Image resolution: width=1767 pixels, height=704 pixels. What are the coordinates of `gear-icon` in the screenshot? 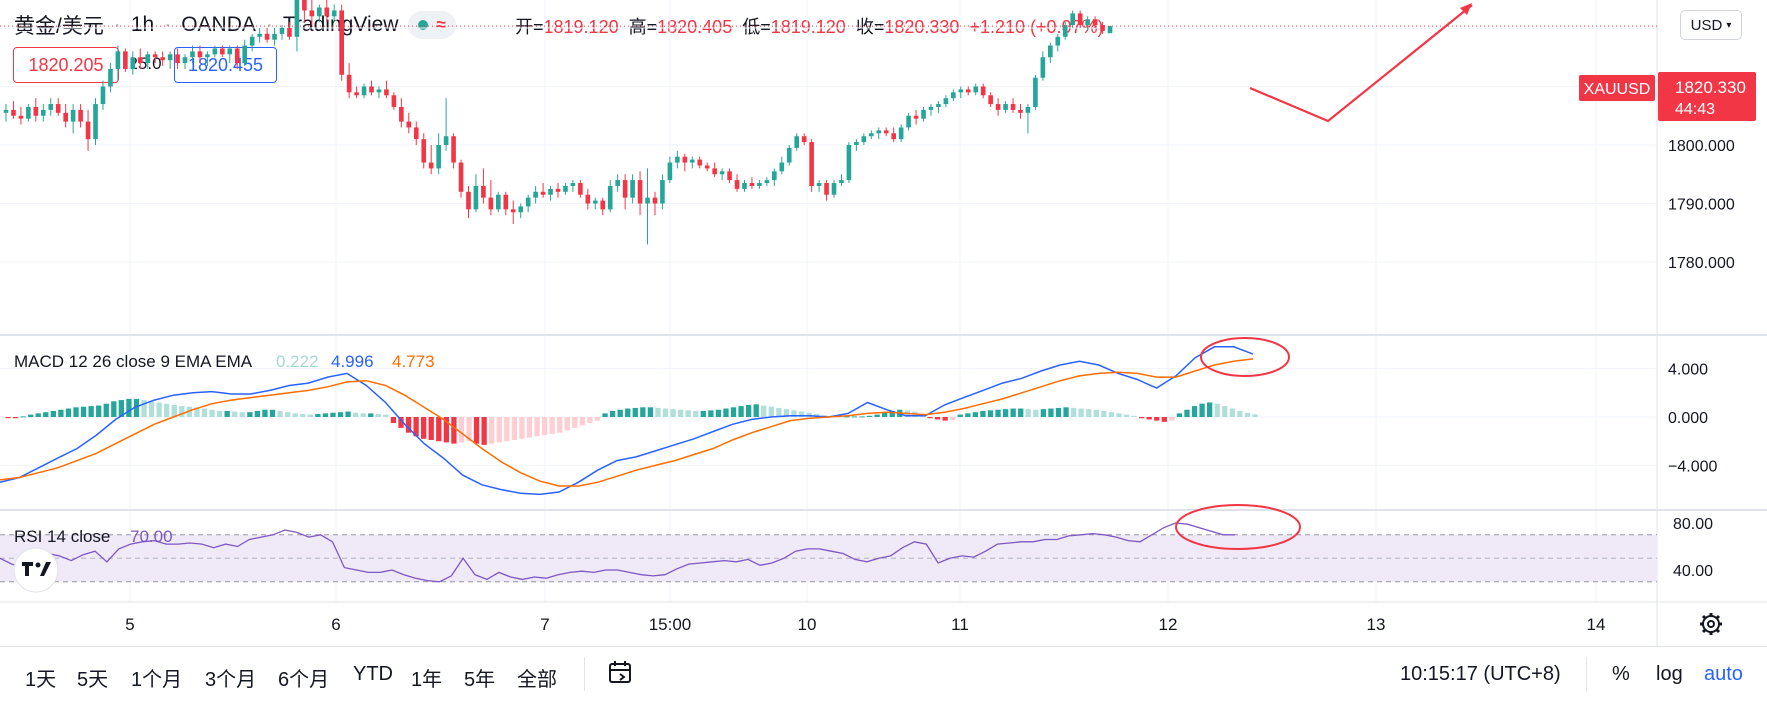 It's located at (1711, 624).